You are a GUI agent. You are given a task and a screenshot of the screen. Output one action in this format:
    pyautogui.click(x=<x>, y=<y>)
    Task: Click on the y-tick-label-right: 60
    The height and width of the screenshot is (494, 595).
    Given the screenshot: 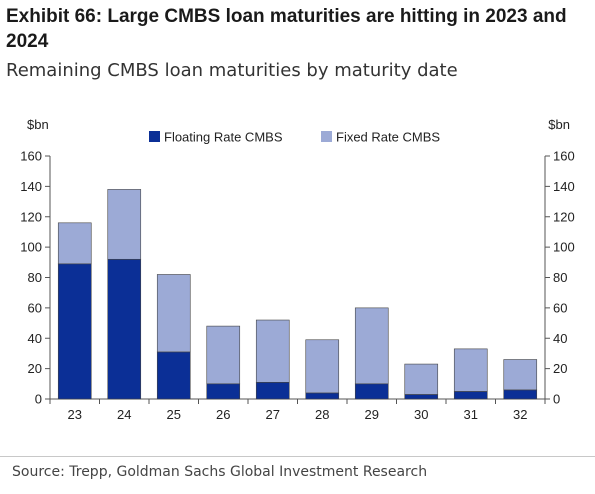 What is the action you would take?
    pyautogui.click(x=560, y=307)
    